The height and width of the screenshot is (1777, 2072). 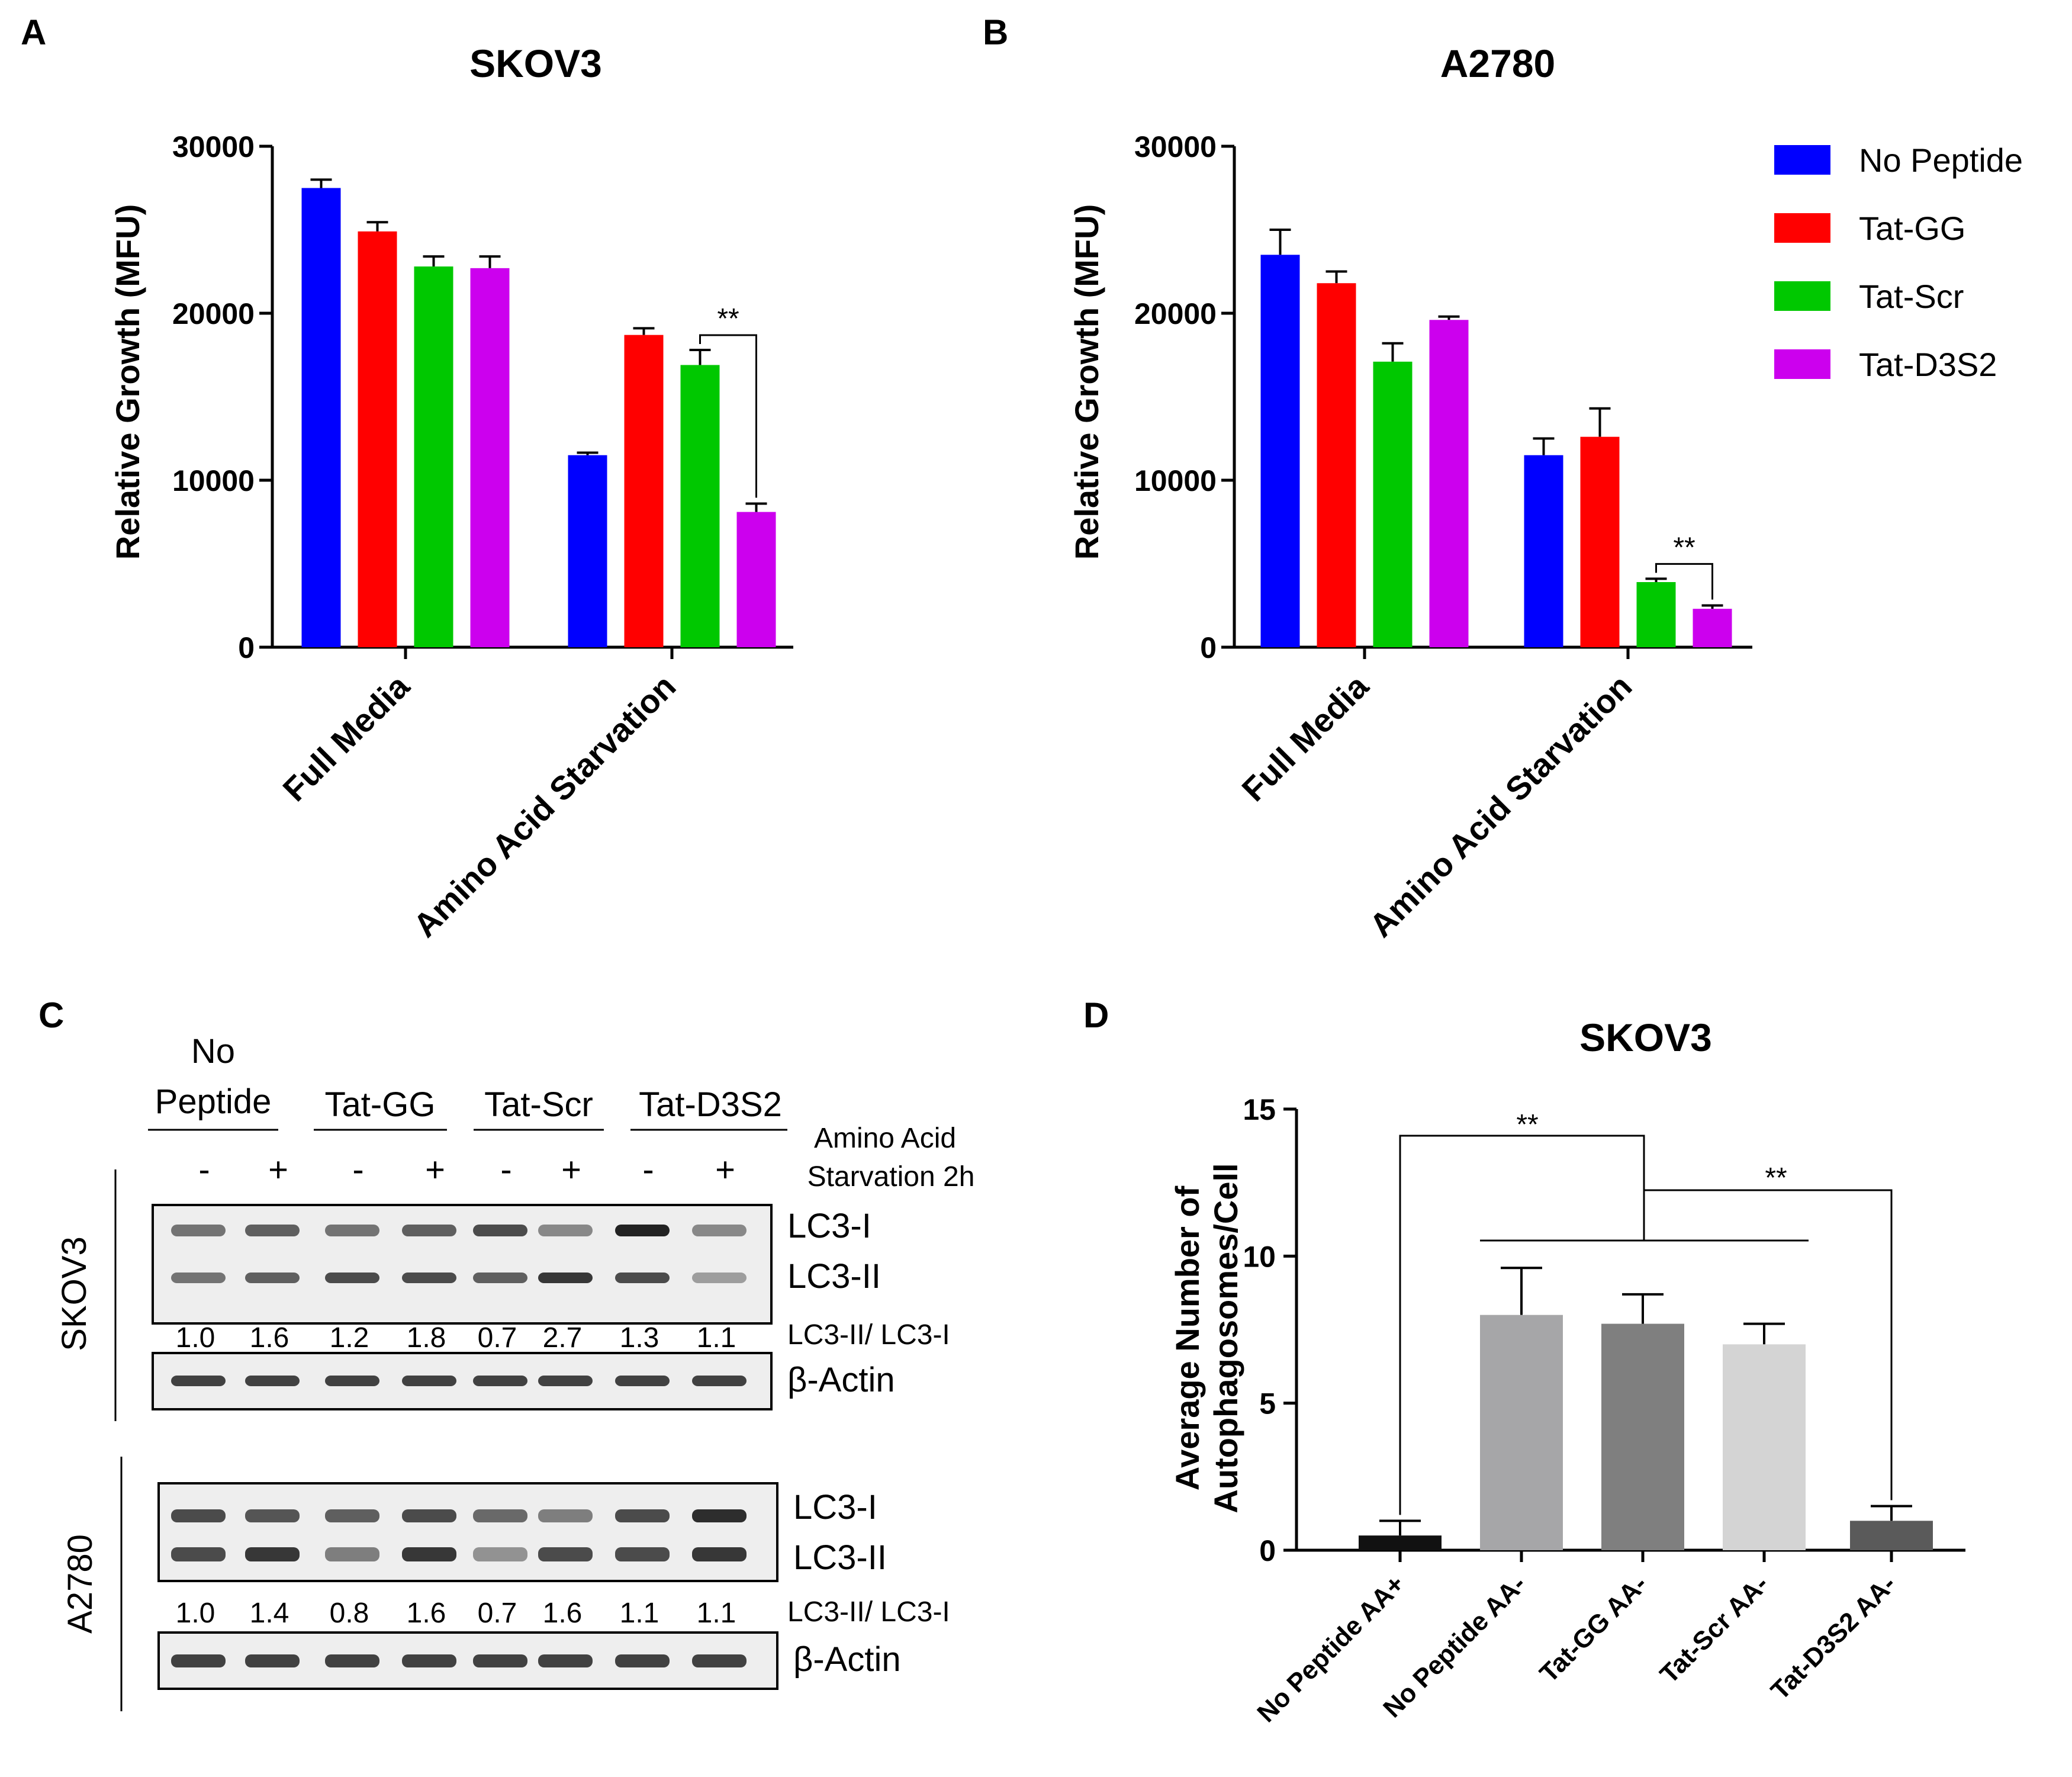 What do you see at coordinates (51, 1015) in the screenshot?
I see `panel-letter-c: C` at bounding box center [51, 1015].